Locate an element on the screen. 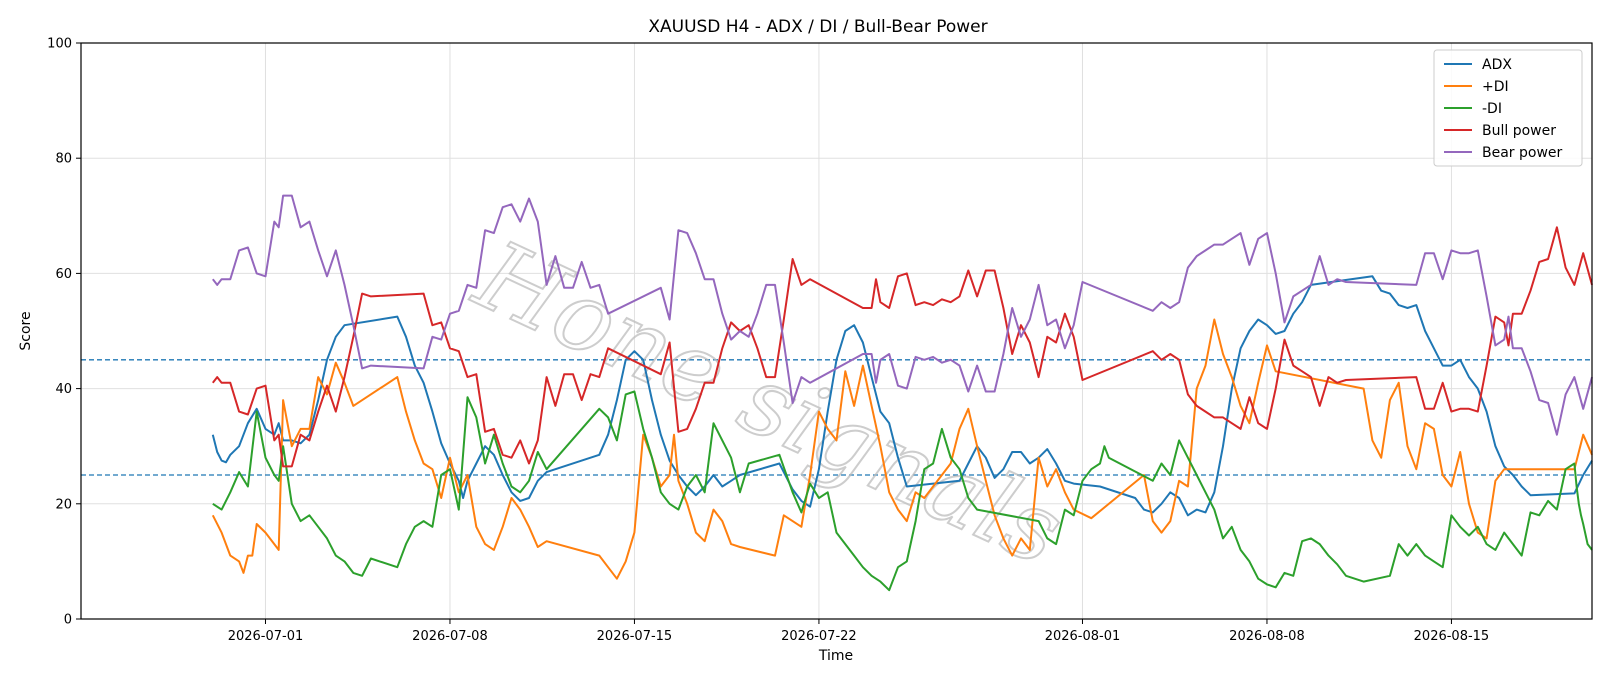  legend-label: ADX is located at coordinates (1497, 65).